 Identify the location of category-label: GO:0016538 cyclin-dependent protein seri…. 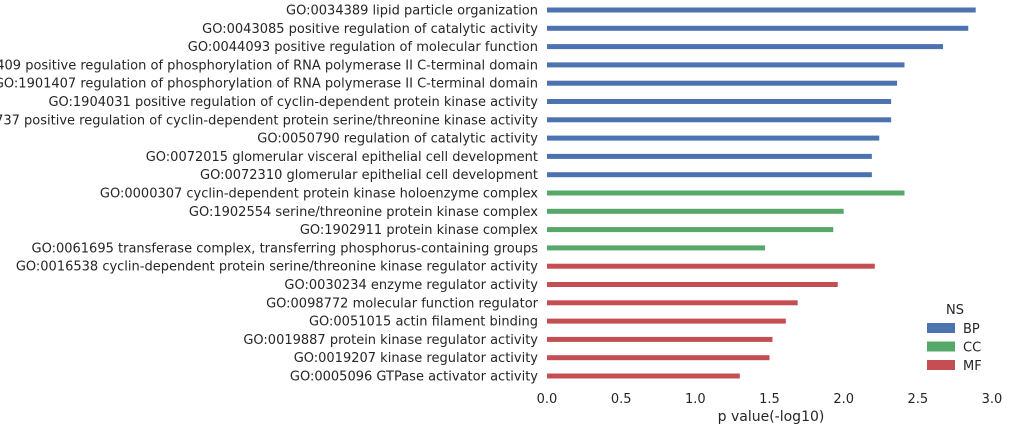
(277, 267).